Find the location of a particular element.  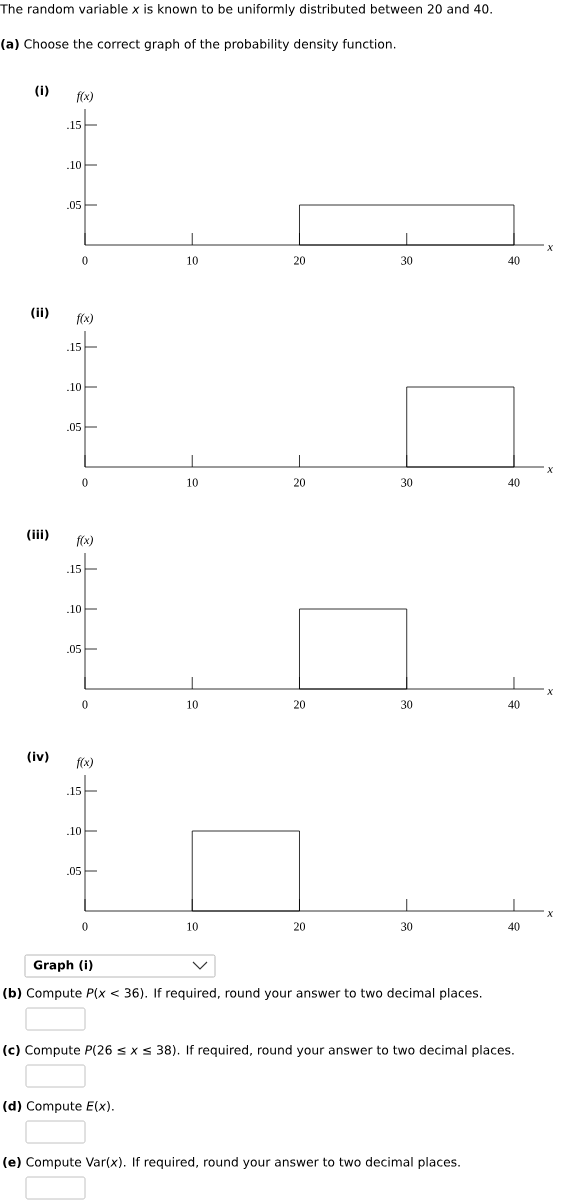

text: Graph (i) is located at coordinates (63, 966).